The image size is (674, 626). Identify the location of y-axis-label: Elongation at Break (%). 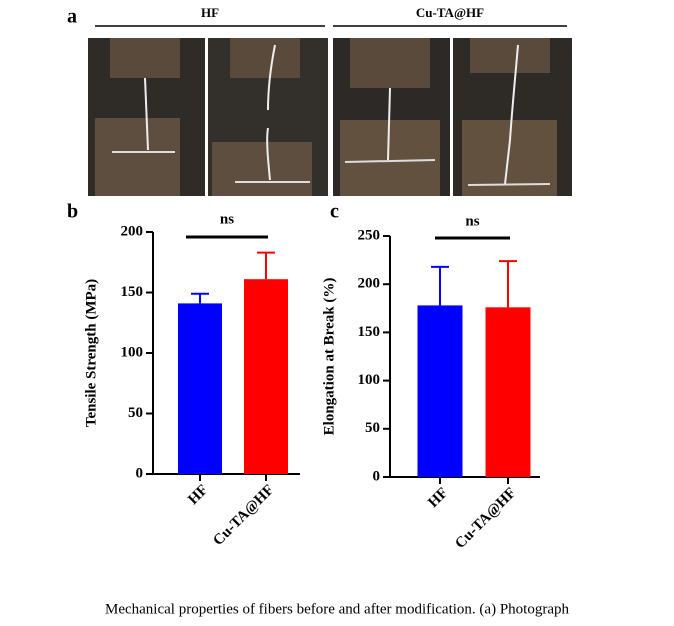
(329, 357).